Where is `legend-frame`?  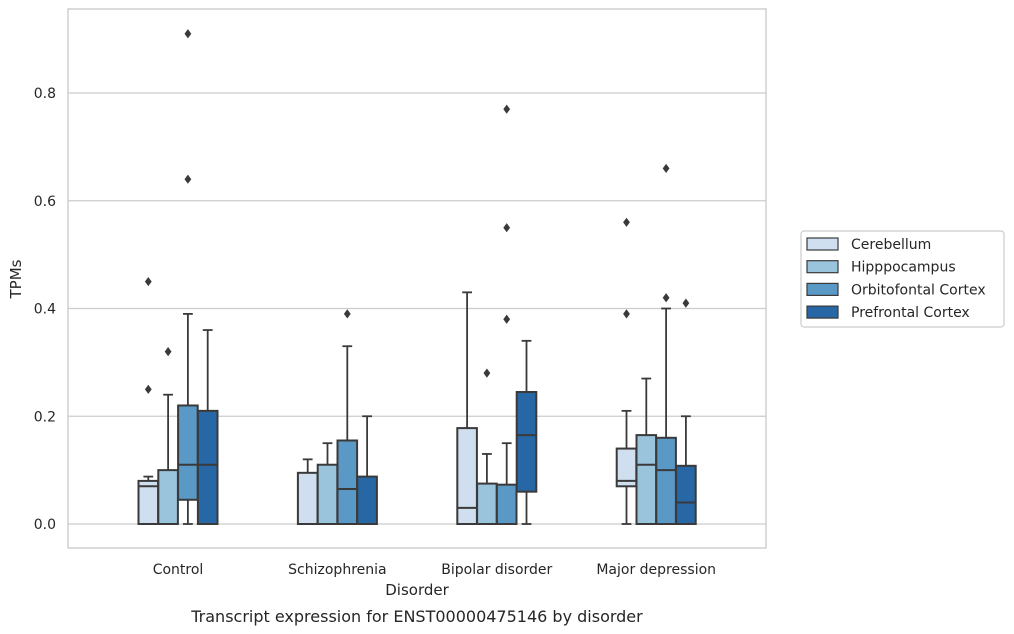 legend-frame is located at coordinates (902, 279).